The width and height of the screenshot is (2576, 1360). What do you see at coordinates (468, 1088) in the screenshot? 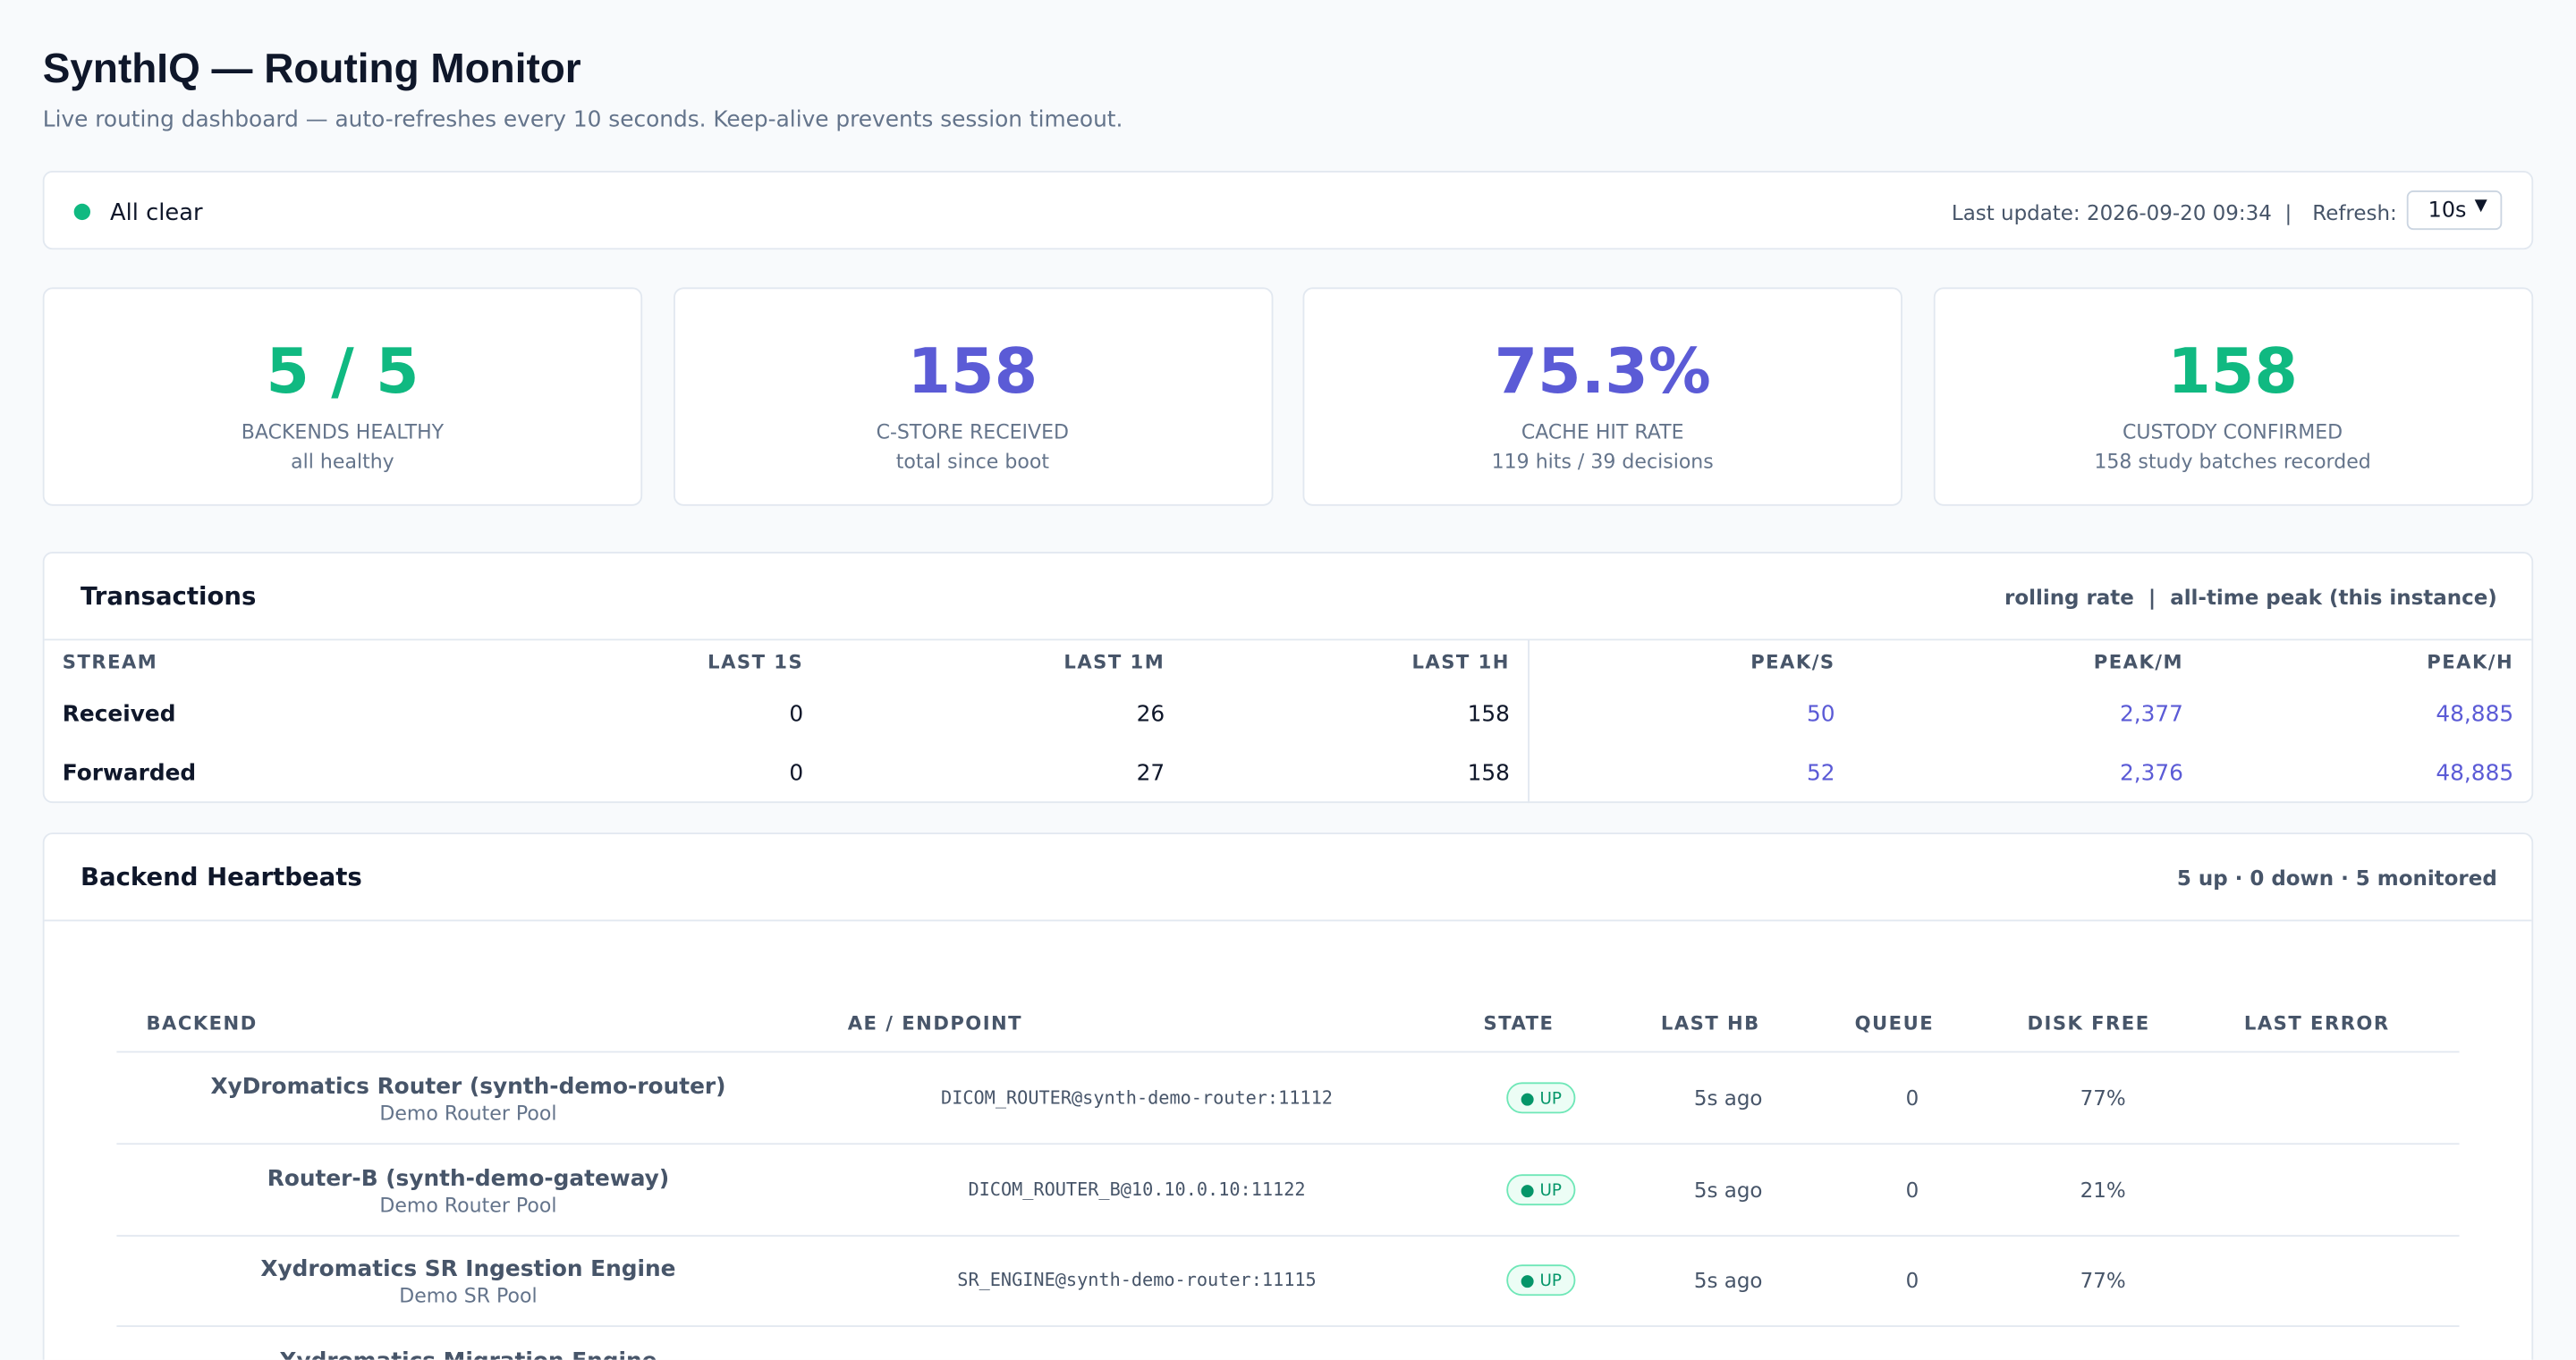
I see `backend-name: XyDromatics Router (synth-demo-router)` at bounding box center [468, 1088].